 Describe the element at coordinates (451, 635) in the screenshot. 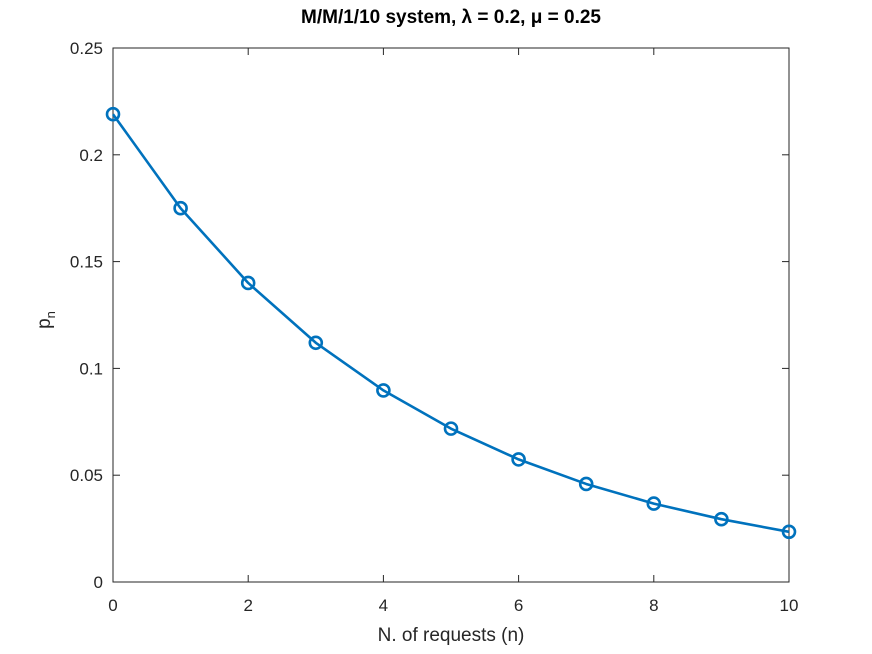

I see `x-axis-label: N. of requests (n)` at that location.